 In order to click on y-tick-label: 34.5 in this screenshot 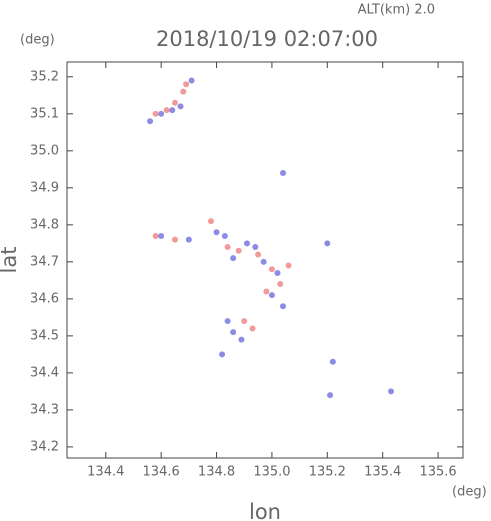, I will do `click(44, 335)`.